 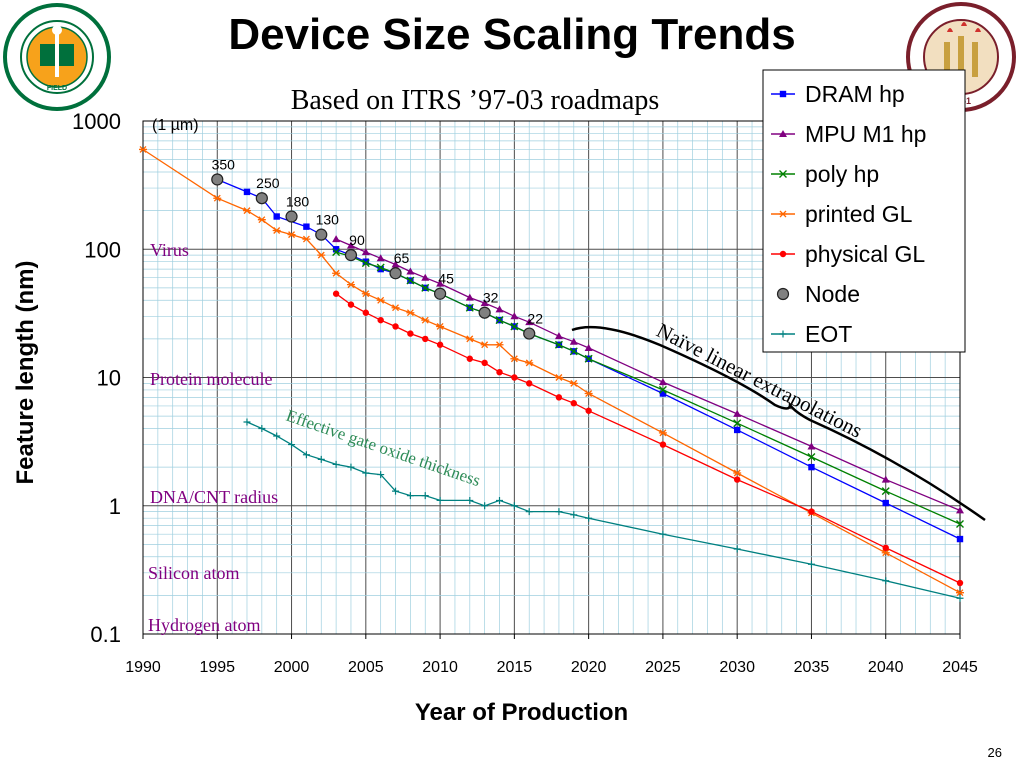 What do you see at coordinates (292, 667) in the screenshot?
I see `x-tick-label: 2000` at bounding box center [292, 667].